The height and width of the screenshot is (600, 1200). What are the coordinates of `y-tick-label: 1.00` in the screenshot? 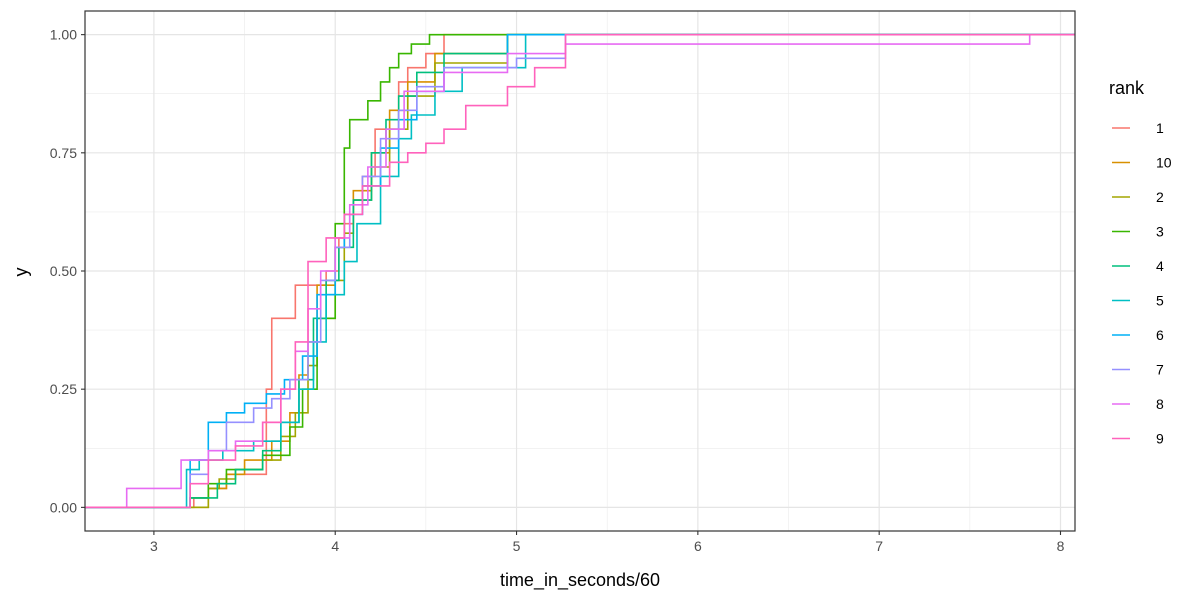 It's located at (63, 35).